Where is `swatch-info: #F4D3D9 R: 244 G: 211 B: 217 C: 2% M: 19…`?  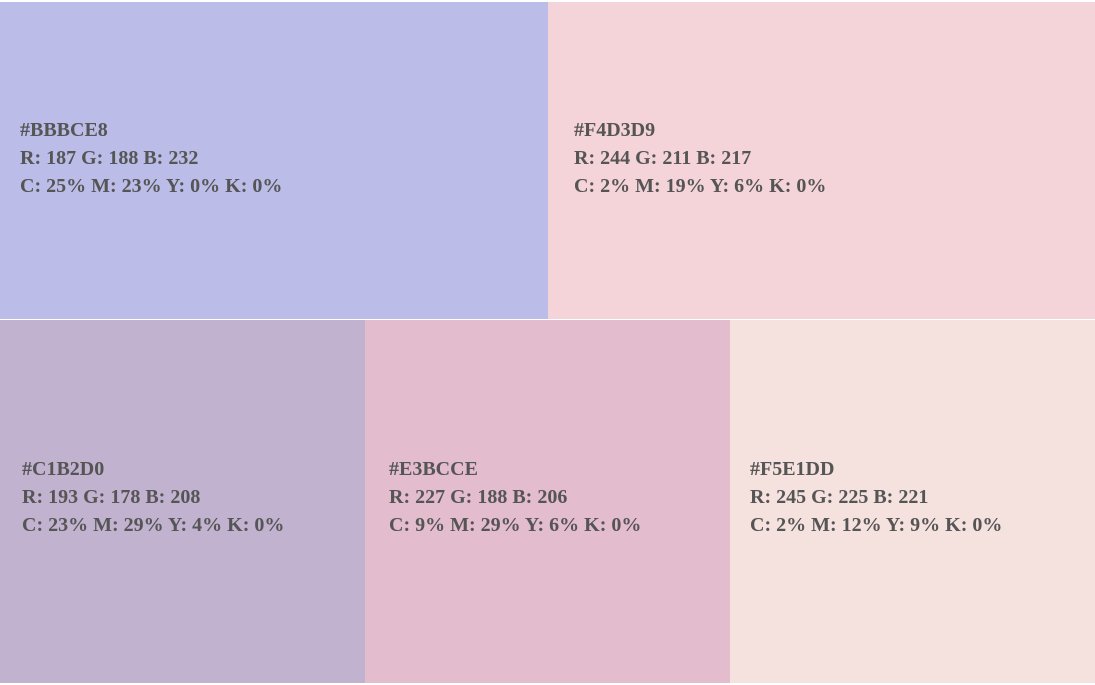
swatch-info: #F4D3D9 R: 244 G: 211 B: 217 C: 2% M: 19… is located at coordinates (700, 158).